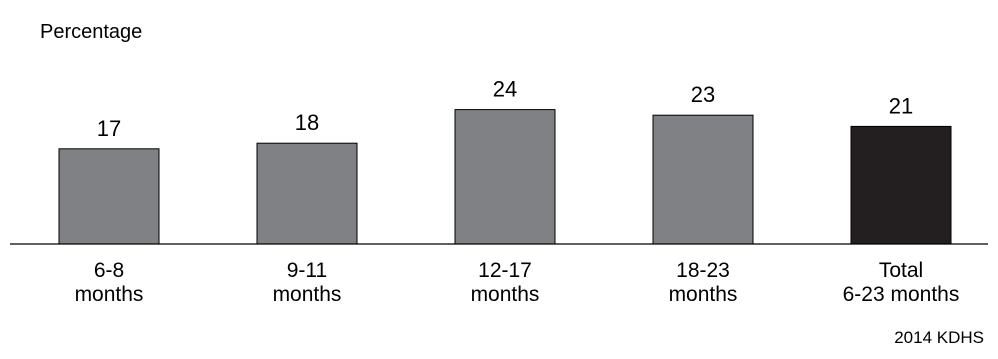  Describe the element at coordinates (901, 270) in the screenshot. I see `x-tick-label-4-0: Total` at that location.